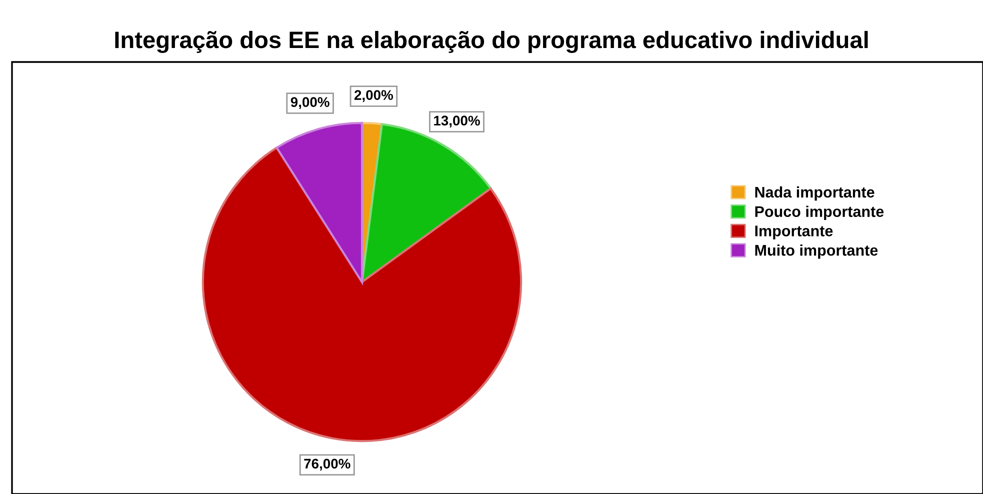 The height and width of the screenshot is (494, 983). Describe the element at coordinates (320, 203) in the screenshot. I see `pie-slice` at that location.